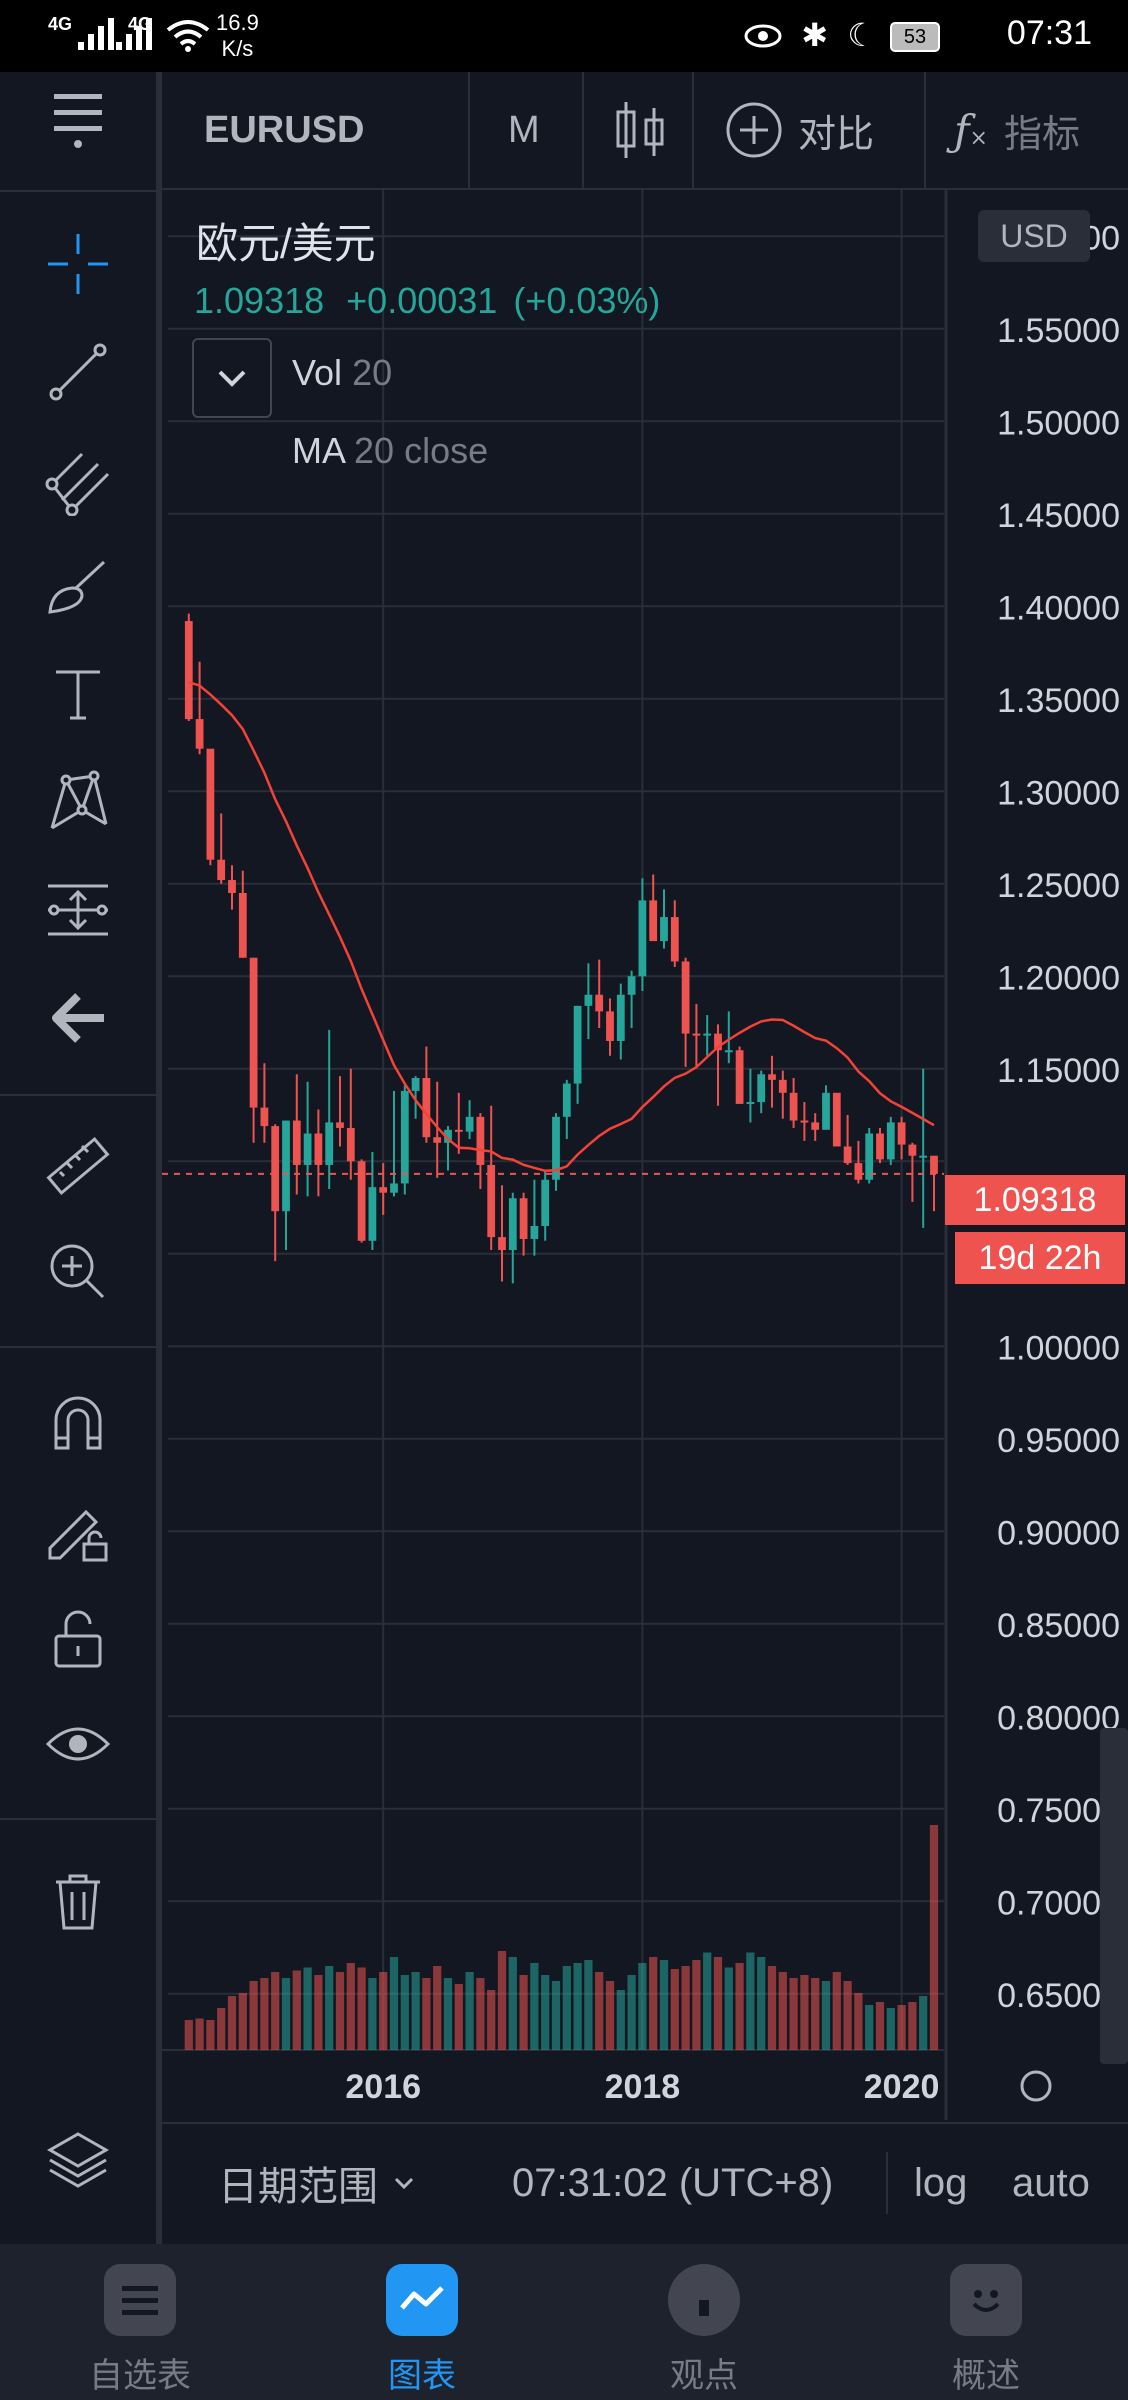 The height and width of the screenshot is (2400, 1128). What do you see at coordinates (78, 1272) in the screenshot?
I see `zoom-tool` at bounding box center [78, 1272].